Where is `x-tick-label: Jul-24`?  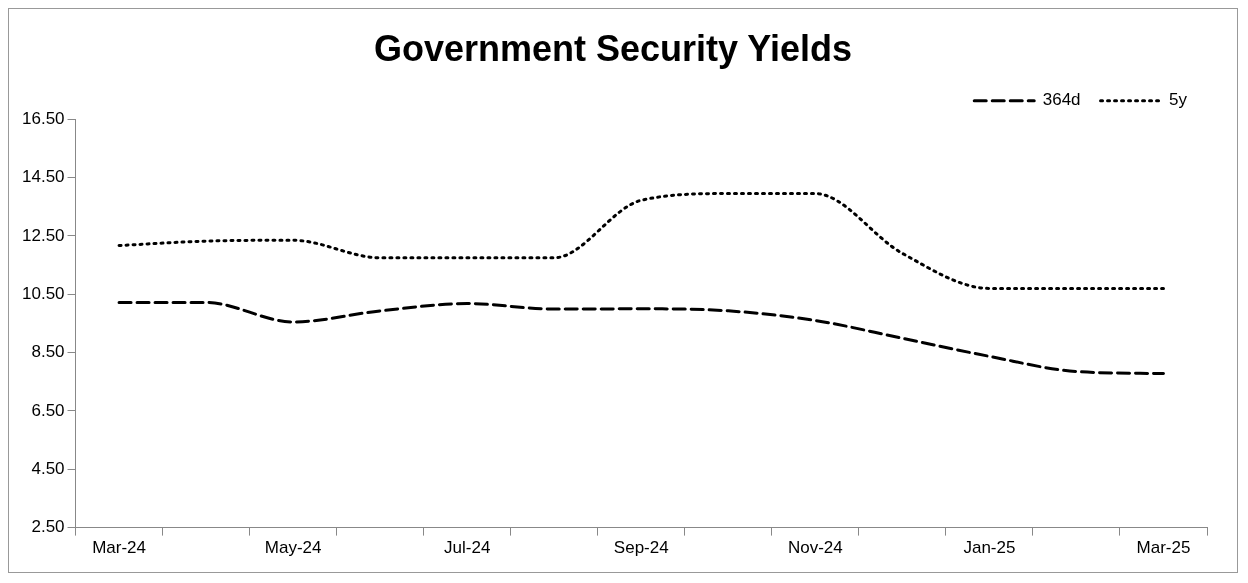
x-tick-label: Jul-24 is located at coordinates (467, 548).